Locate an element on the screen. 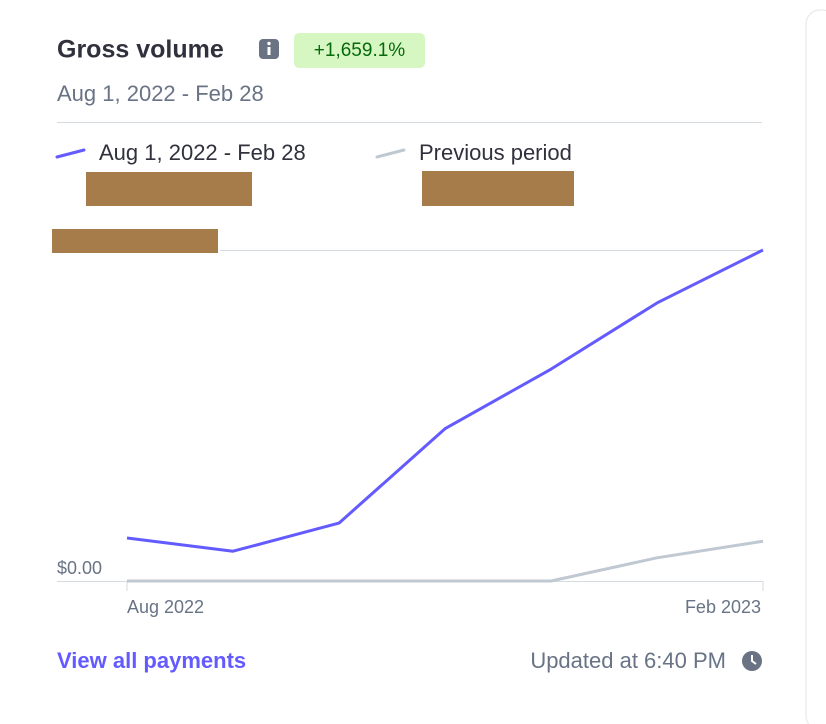 The image size is (826, 724). badge: +1,659.1% is located at coordinates (359, 50).